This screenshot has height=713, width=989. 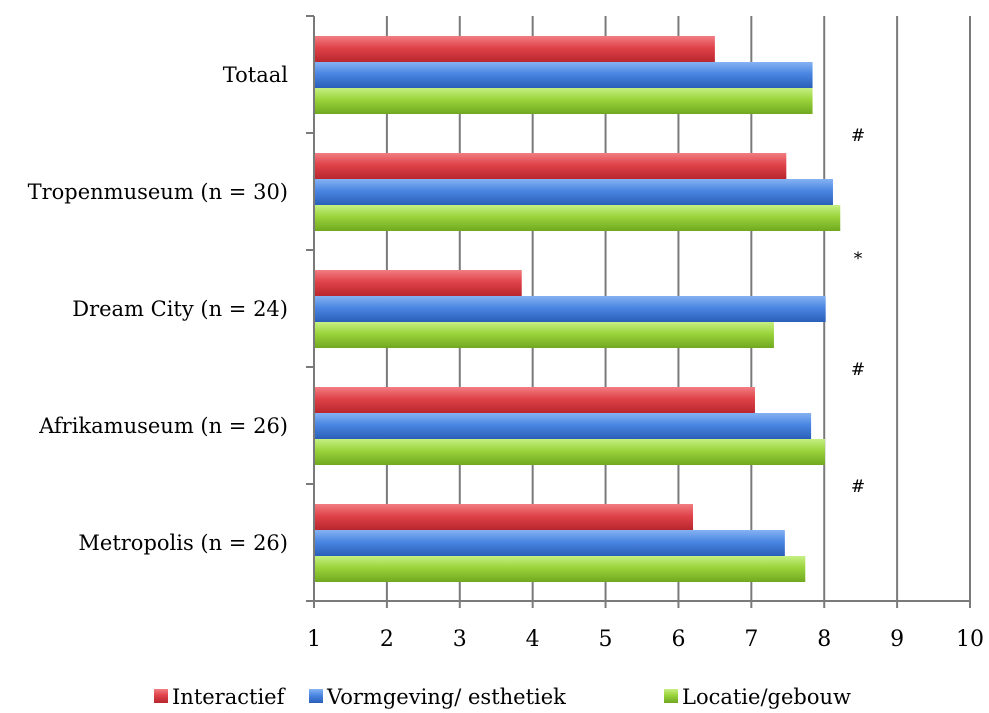 I want to click on annotation-mark: *, so click(x=858, y=259).